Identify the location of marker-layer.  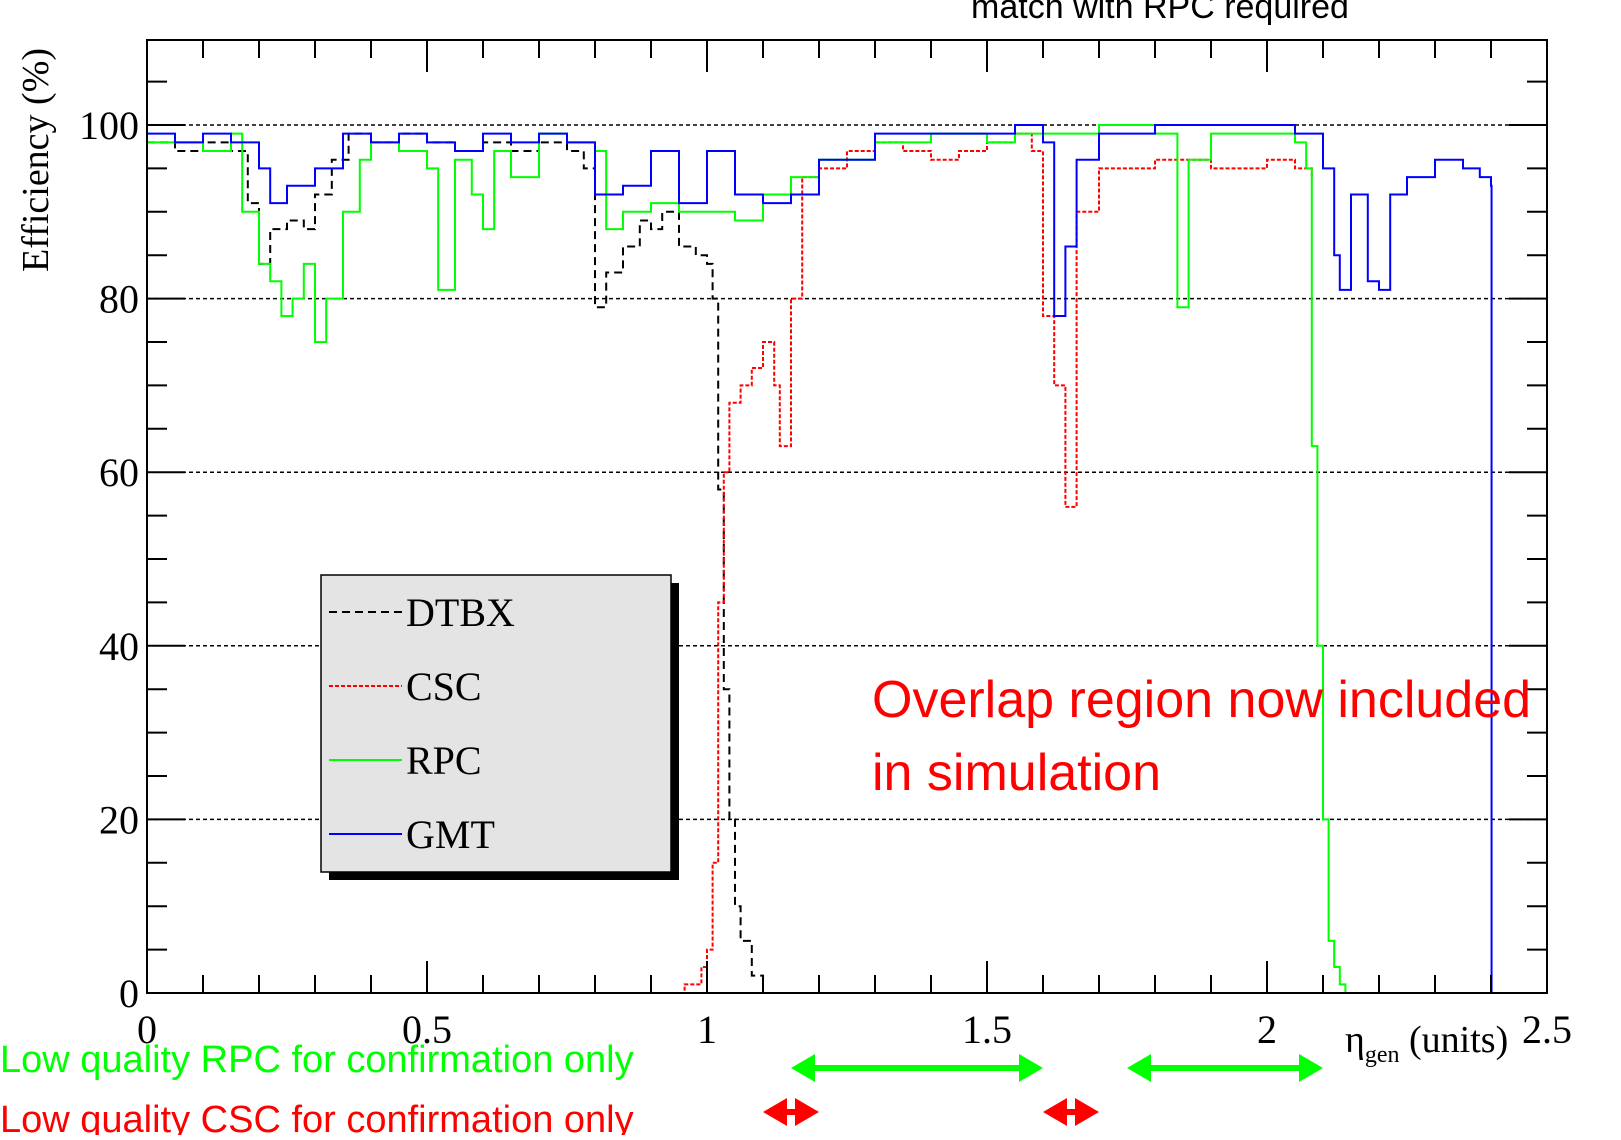
(1043, 1090).